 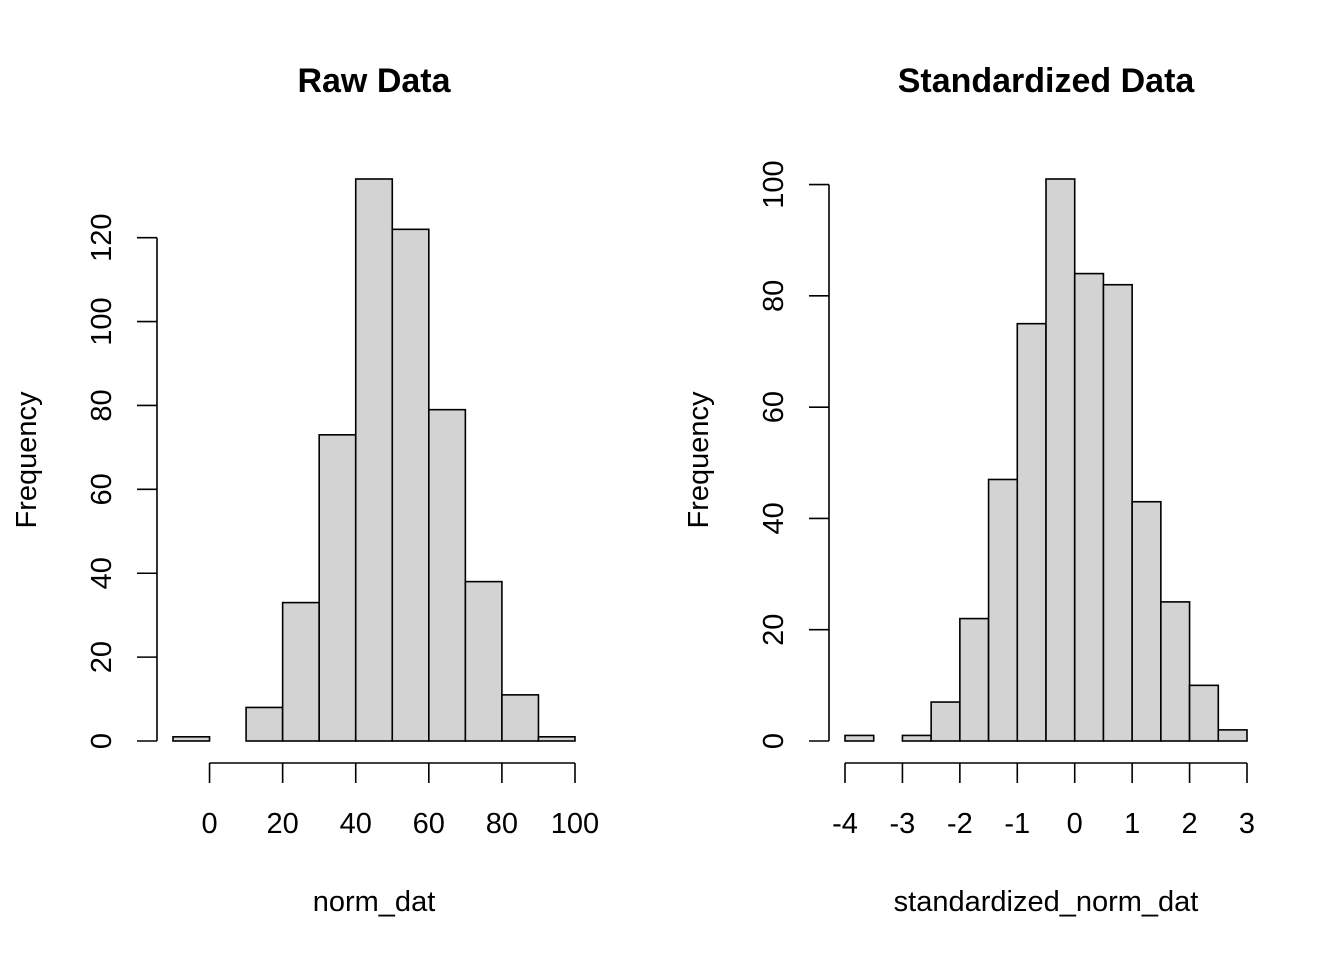 I want to click on x-tick-label: -3, so click(x=903, y=824).